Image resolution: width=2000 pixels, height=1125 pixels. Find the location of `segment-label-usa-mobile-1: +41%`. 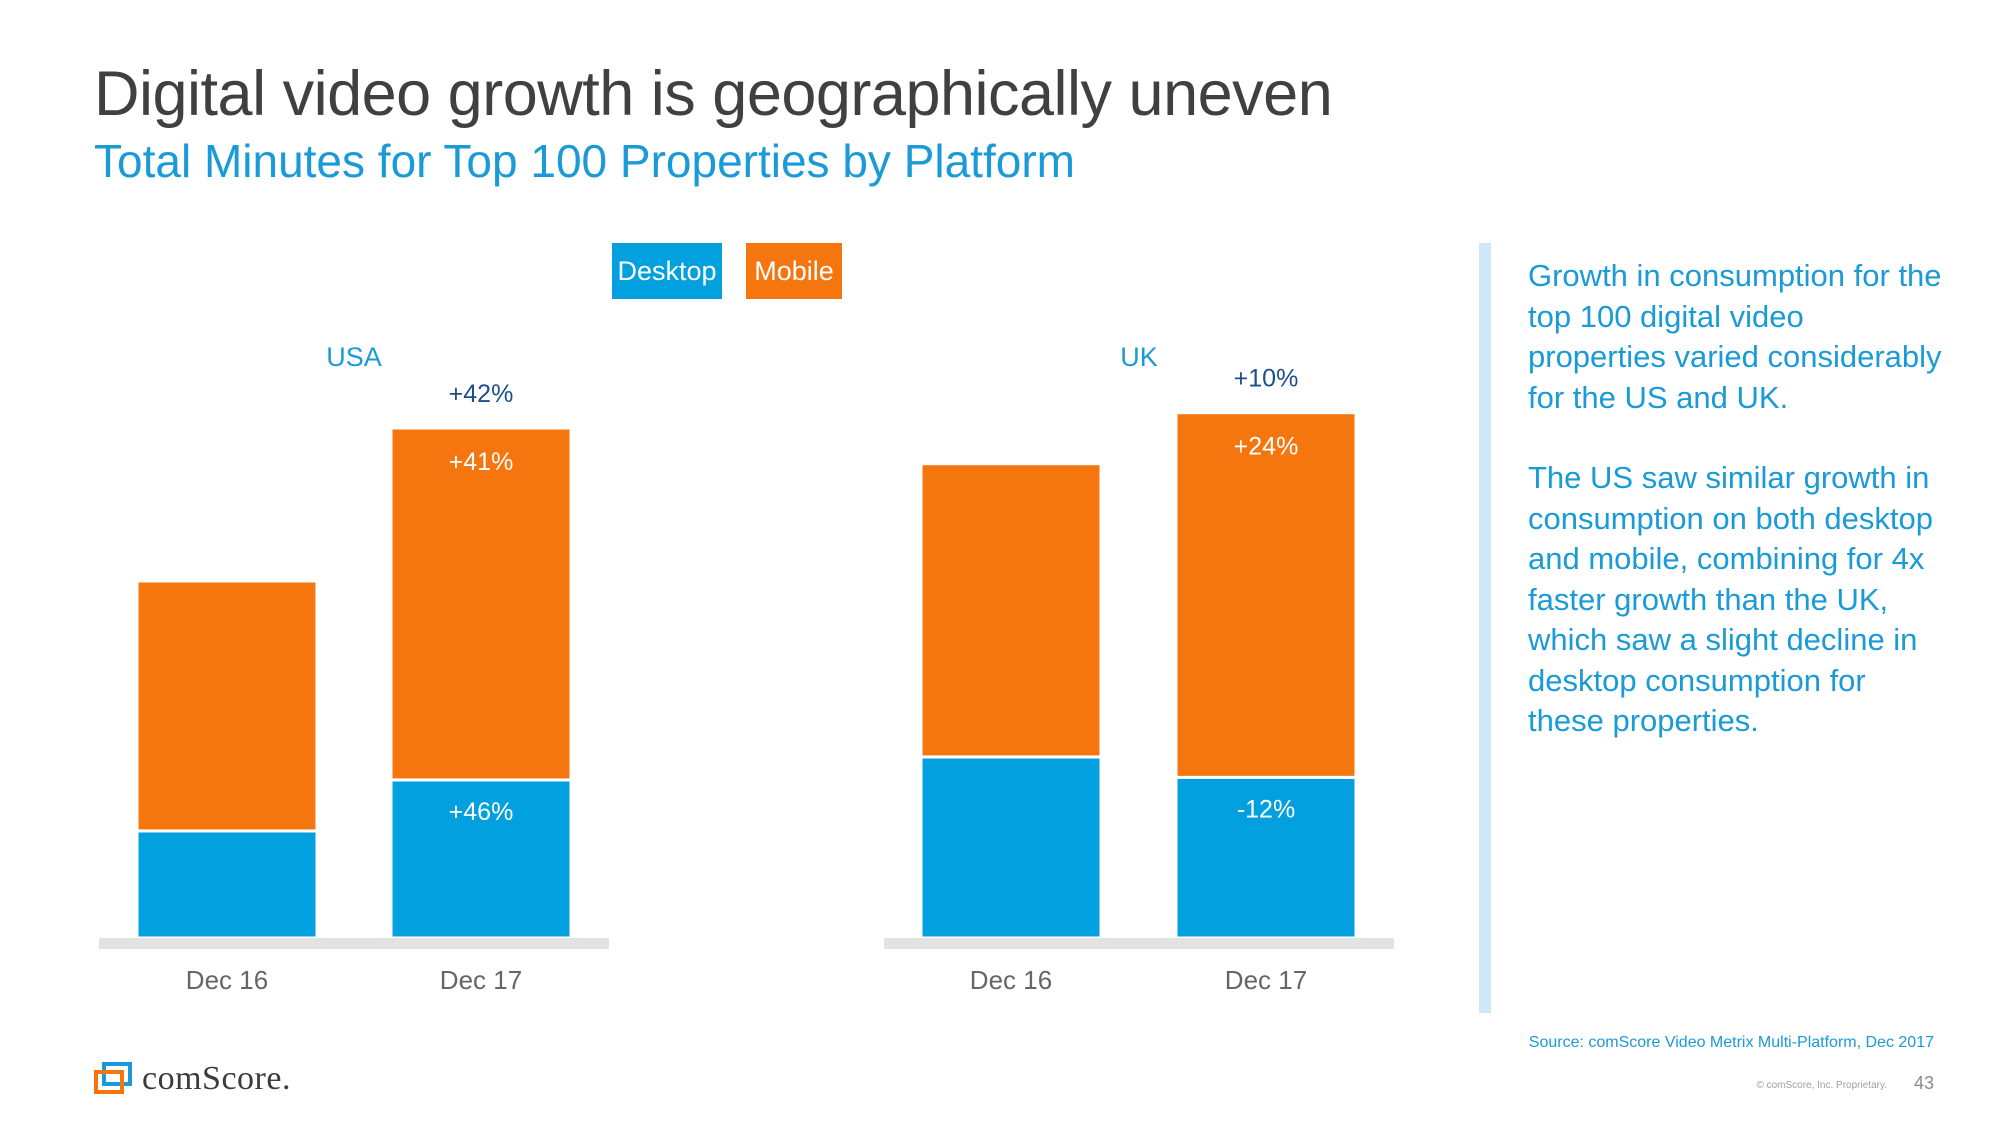

segment-label-usa-mobile-1: +41% is located at coordinates (481, 462).